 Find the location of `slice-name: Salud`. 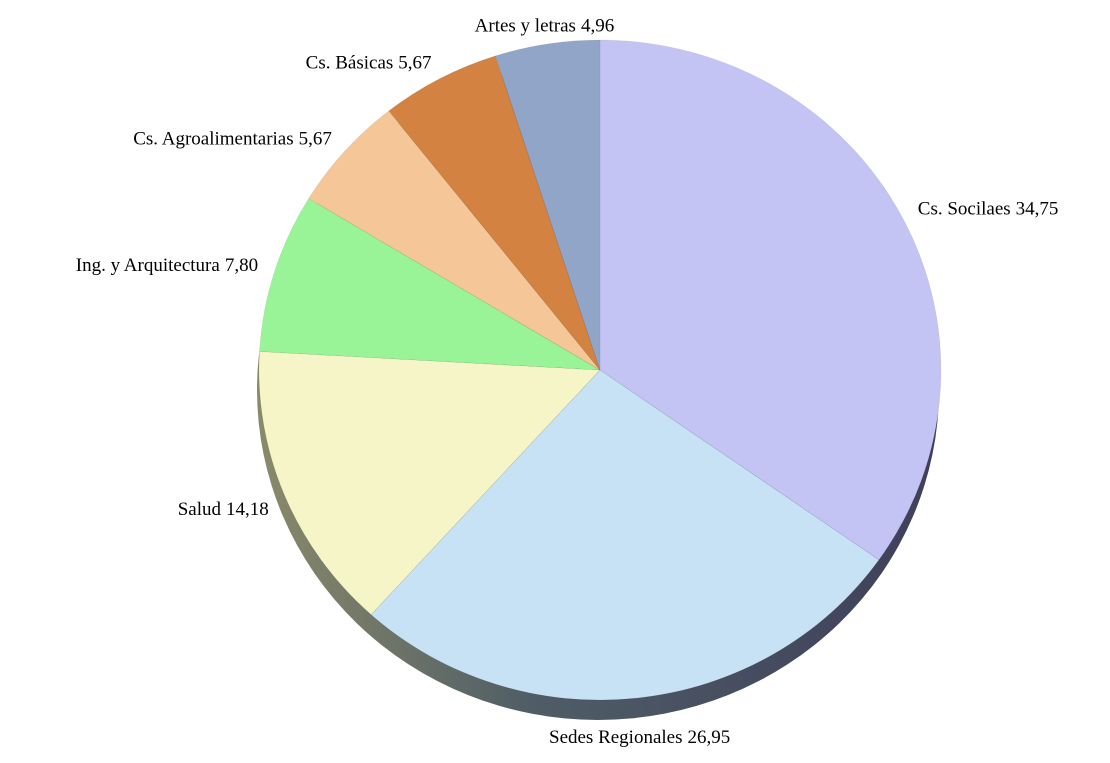

slice-name: Salud is located at coordinates (200, 509).